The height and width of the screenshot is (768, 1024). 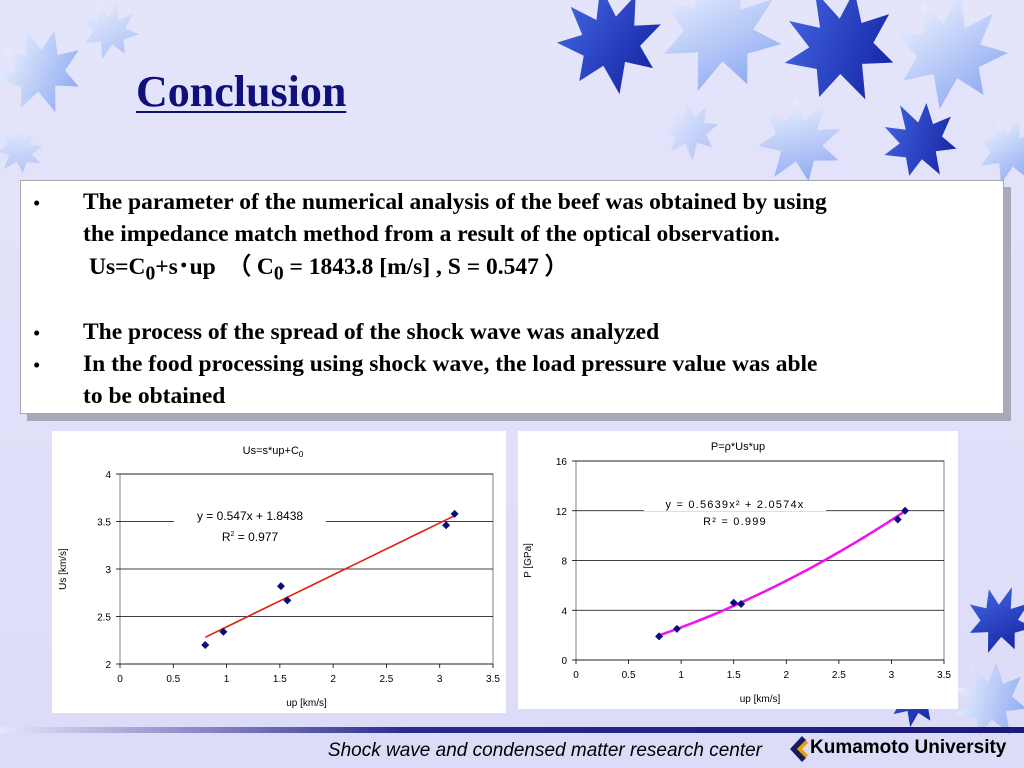 I want to click on chart-title: Us=s*up+C0, so click(x=273, y=452).